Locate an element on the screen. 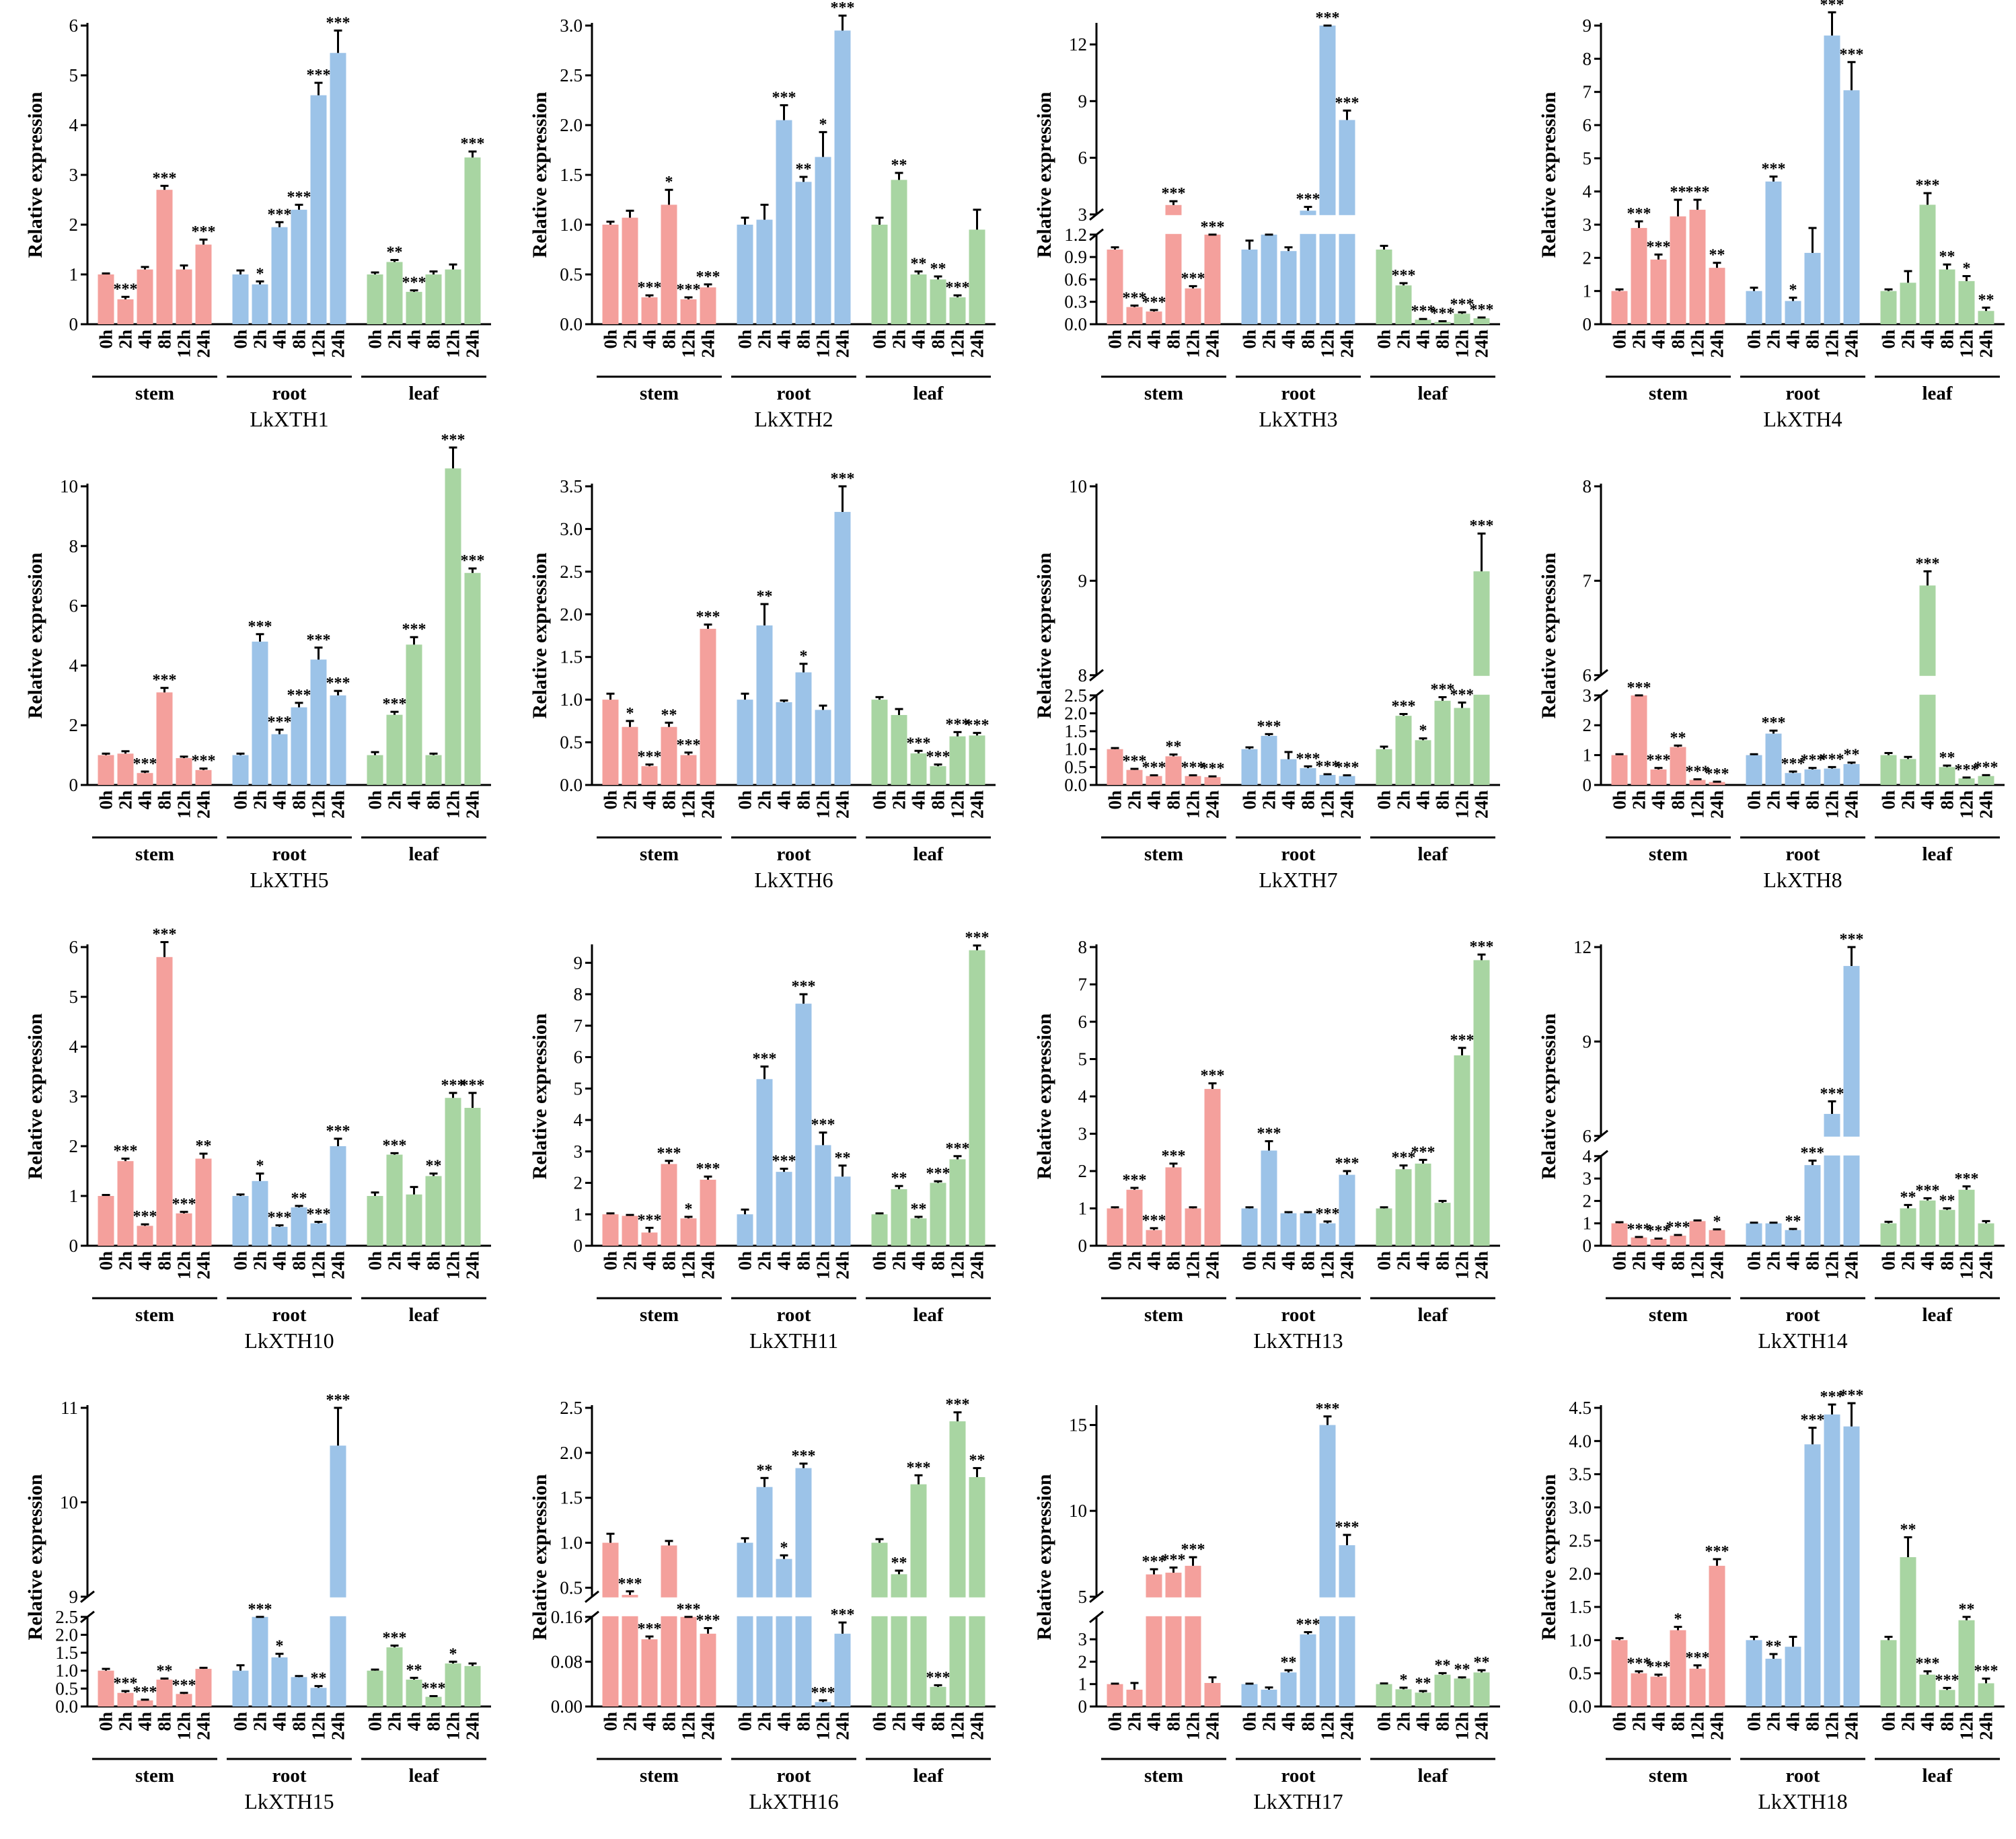  y-tick-label: 2.0 is located at coordinates (571, 125).